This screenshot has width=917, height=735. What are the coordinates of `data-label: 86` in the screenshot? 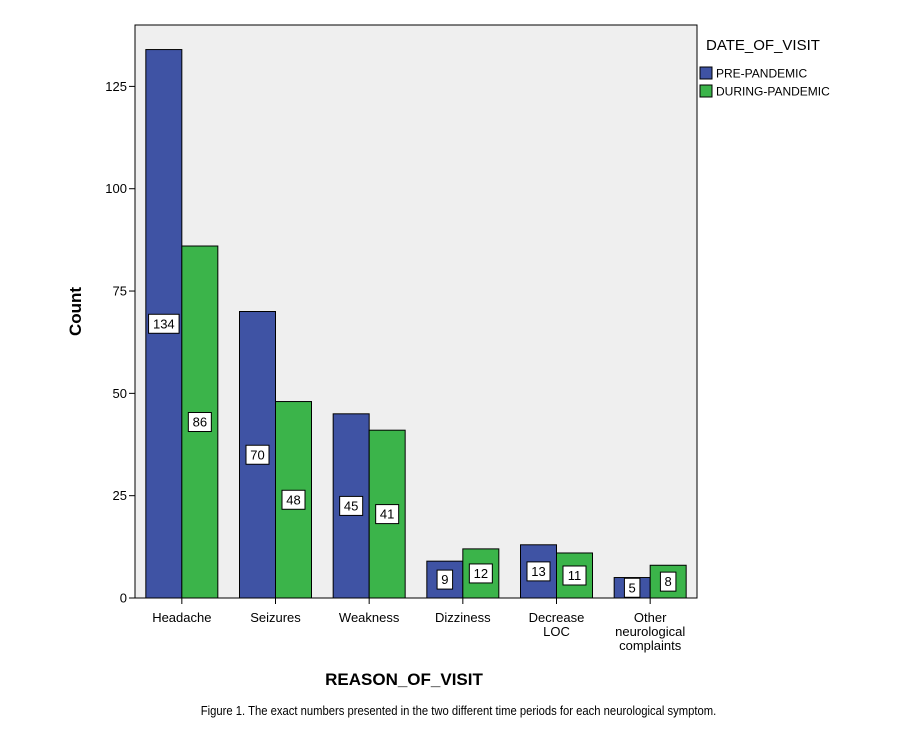 It's located at (200, 422).